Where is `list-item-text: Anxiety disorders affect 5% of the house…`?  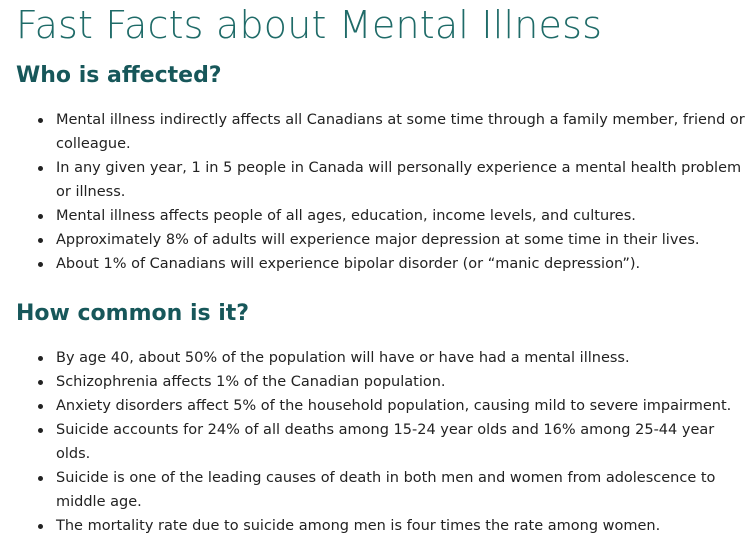
list-item-text: Anxiety disorders affect 5% of the house… is located at coordinates (394, 406).